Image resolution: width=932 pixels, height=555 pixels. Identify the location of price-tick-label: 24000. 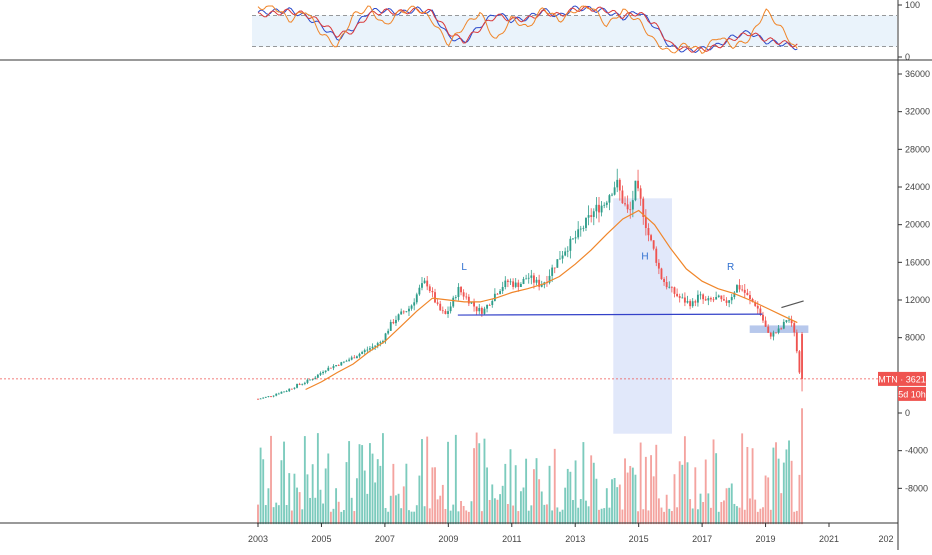
(917, 187).